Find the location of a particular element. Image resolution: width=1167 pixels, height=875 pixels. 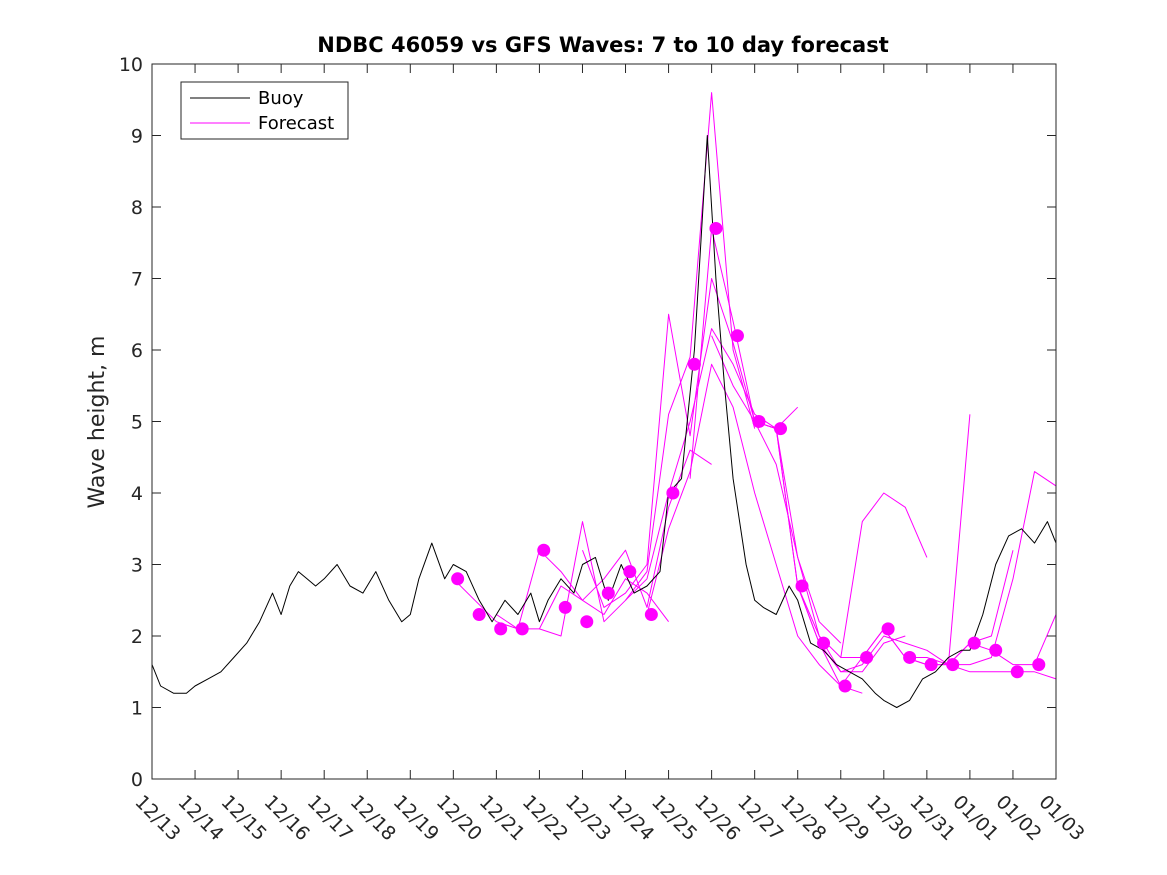

y-tick-label: 3 is located at coordinates (137, 566).